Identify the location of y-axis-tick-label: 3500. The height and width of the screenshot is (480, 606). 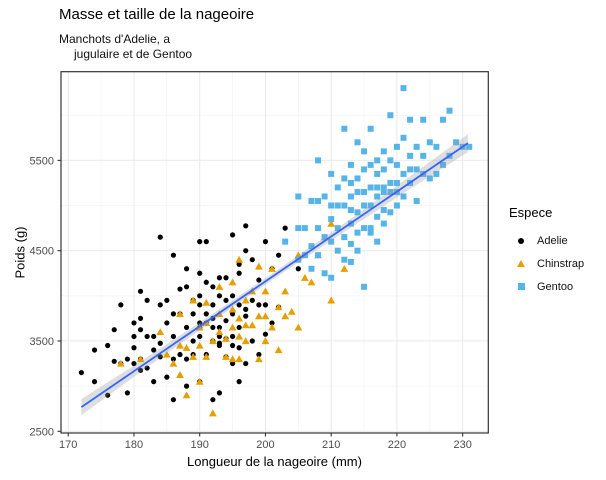
(42, 342).